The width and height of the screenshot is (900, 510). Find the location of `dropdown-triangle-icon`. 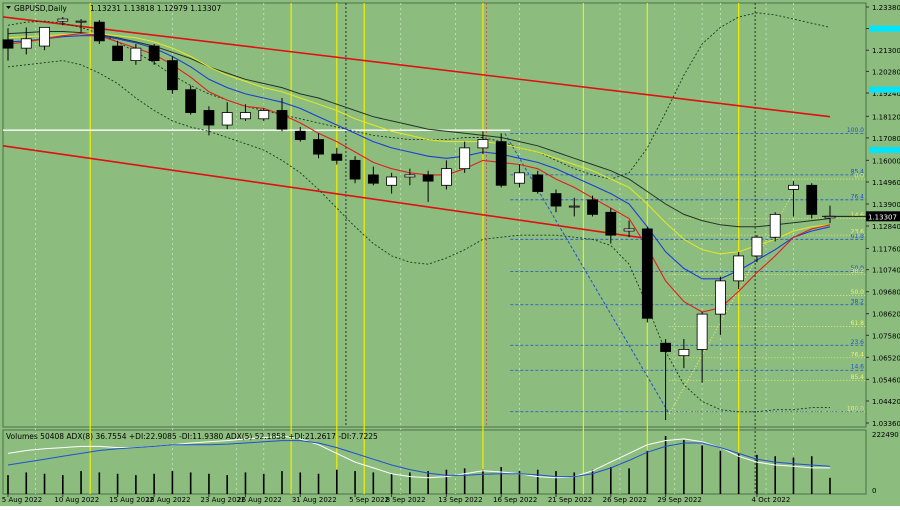

dropdown-triangle-icon is located at coordinates (8, 7).